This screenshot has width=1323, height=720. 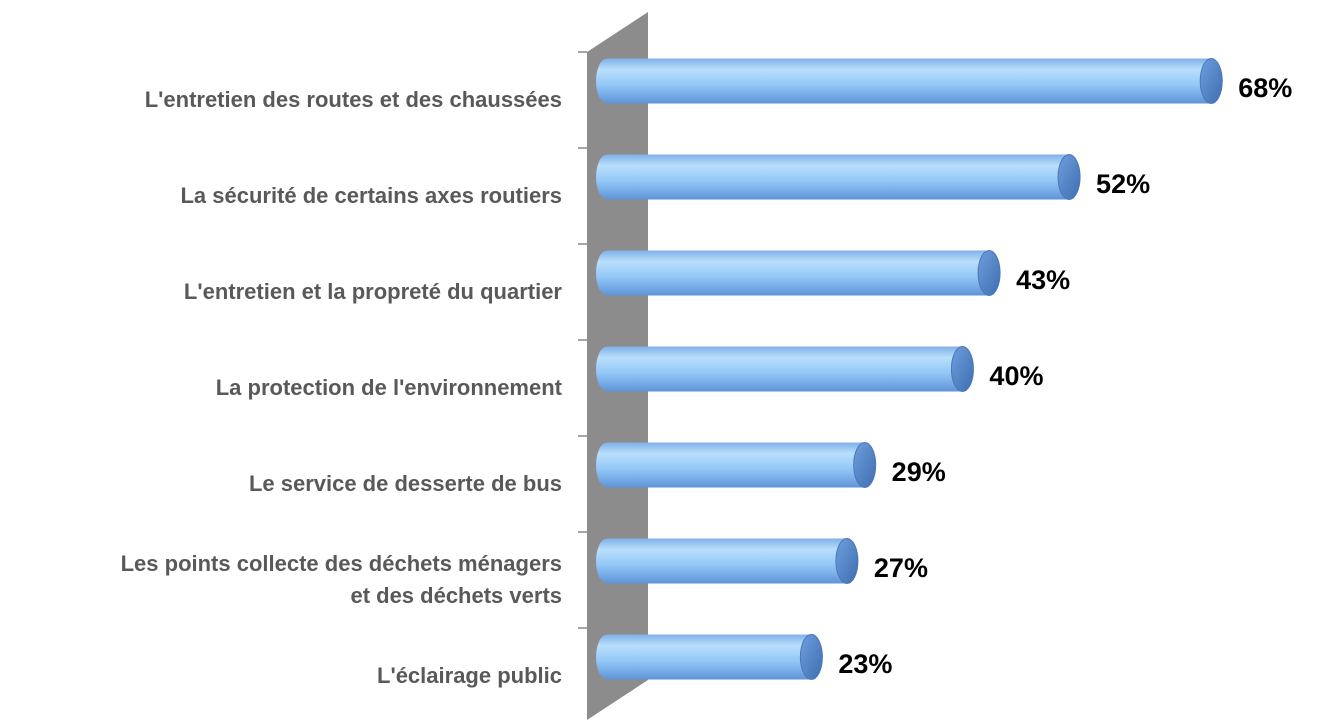 What do you see at coordinates (1123, 184) in the screenshot?
I see `value-label: 52%` at bounding box center [1123, 184].